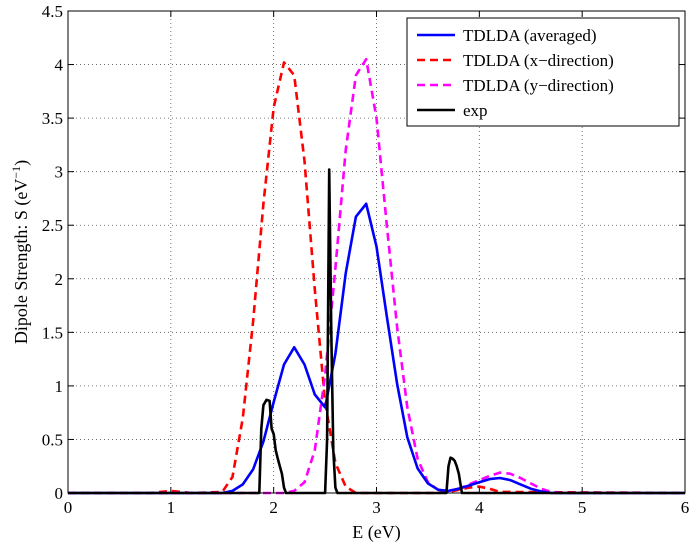 The width and height of the screenshot is (692, 546). Describe the element at coordinates (538, 60) in the screenshot. I see `legend-label: TDLDA (x−direction)` at that location.